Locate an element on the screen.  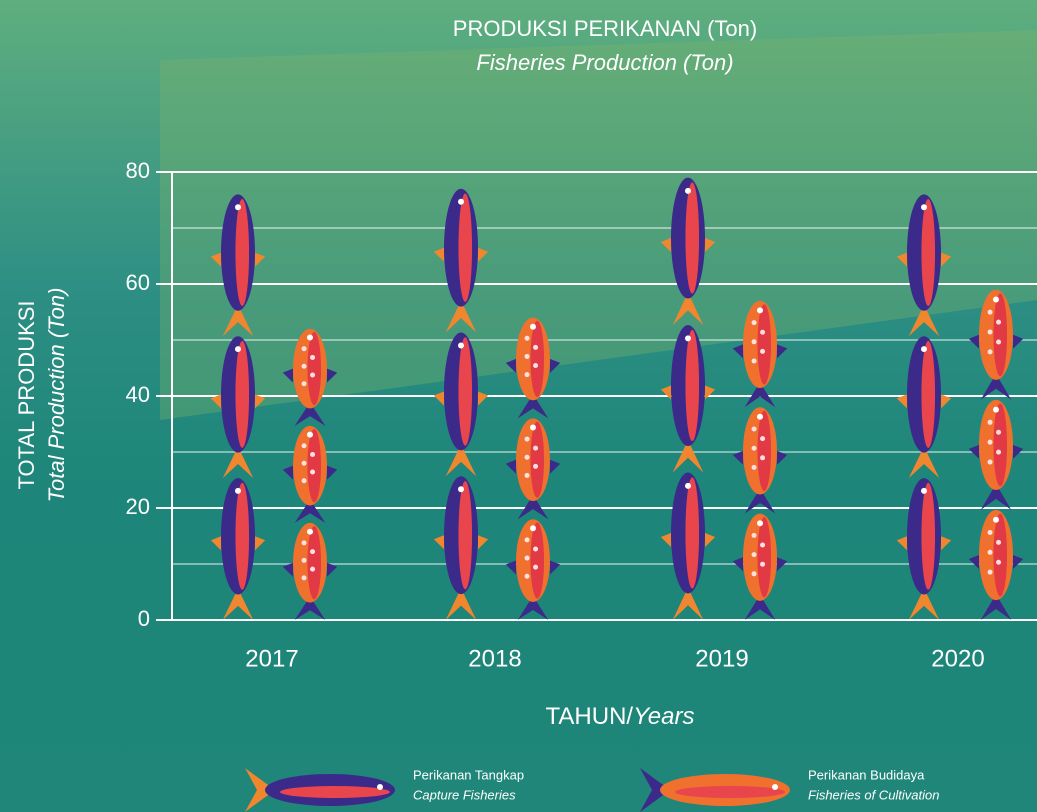
x-axis-title-id: TAHUN/ is located at coordinates (590, 716).